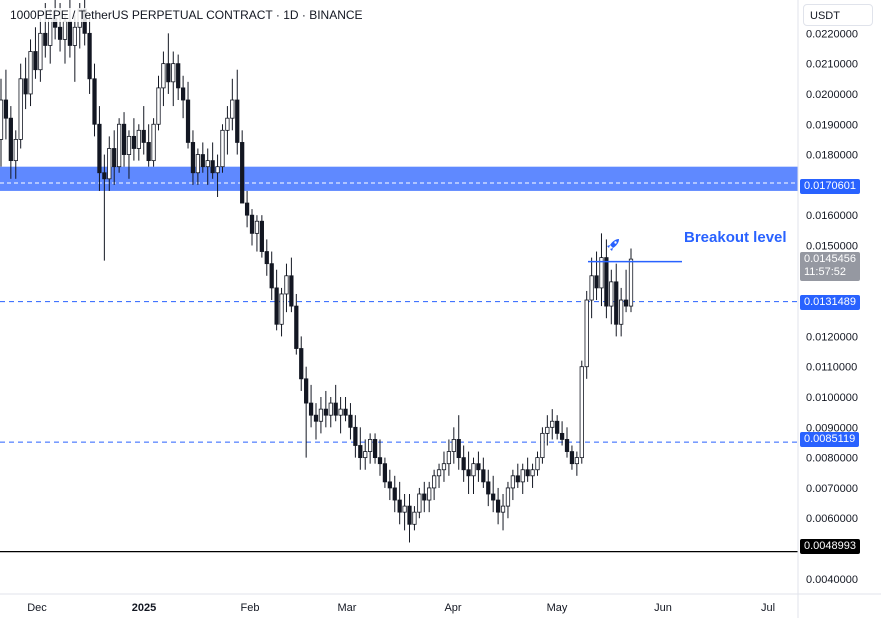 The height and width of the screenshot is (618, 881). Describe the element at coordinates (838, 15) in the screenshot. I see `currency-selector: USDT` at that location.